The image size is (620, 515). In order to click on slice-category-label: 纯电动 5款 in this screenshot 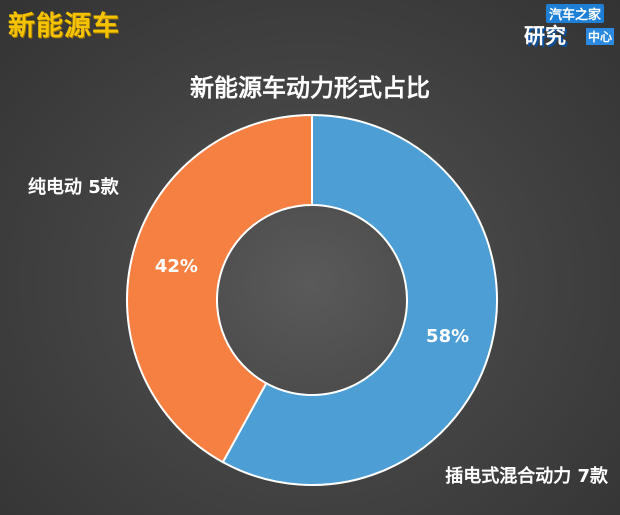, I will do `click(74, 187)`.